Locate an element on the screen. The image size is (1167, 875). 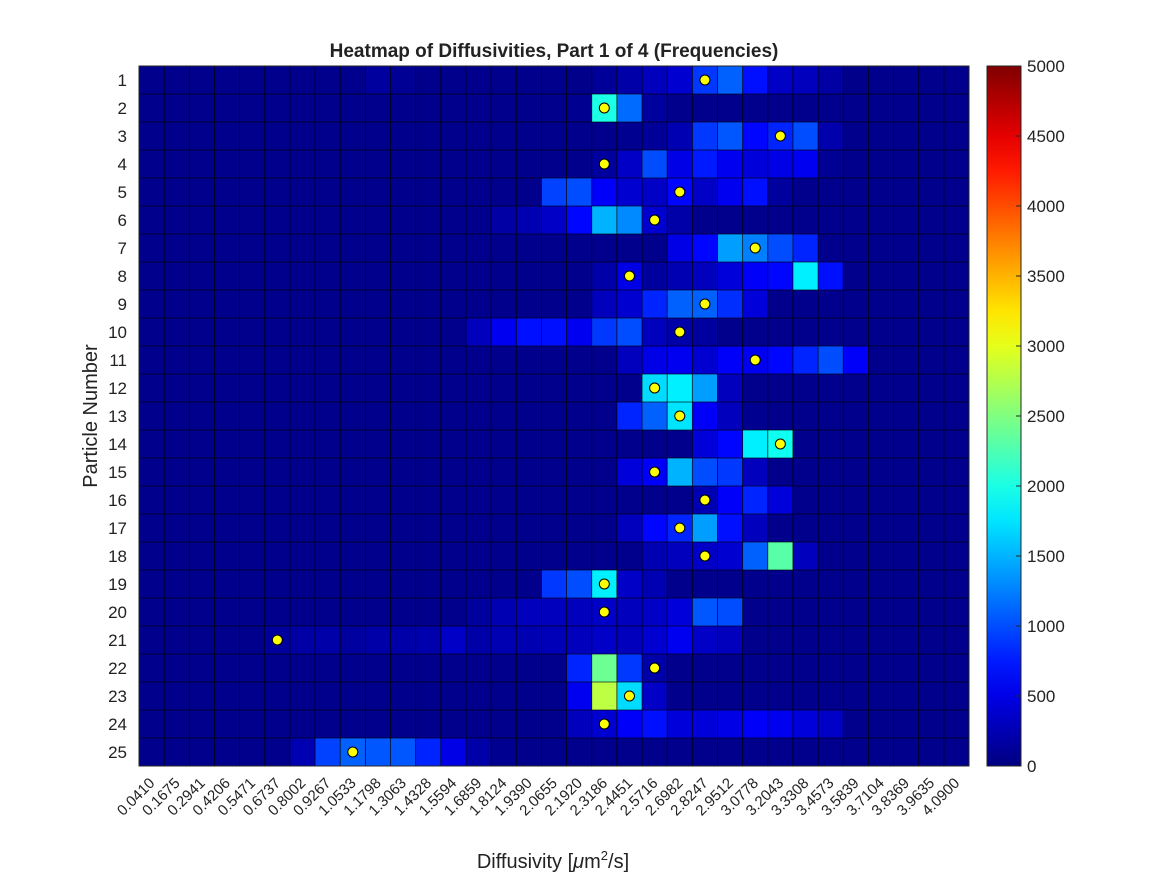
y-tick-label: 11 is located at coordinates (118, 360).